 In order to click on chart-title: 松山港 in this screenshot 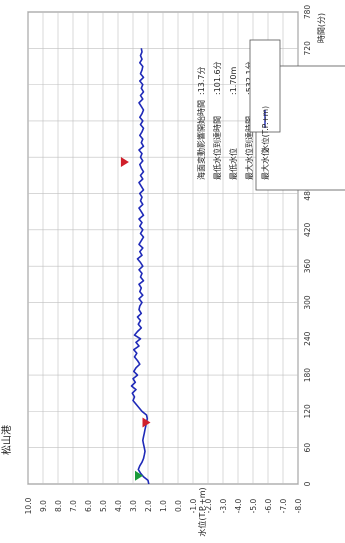, I will do `click(6, 440)`.